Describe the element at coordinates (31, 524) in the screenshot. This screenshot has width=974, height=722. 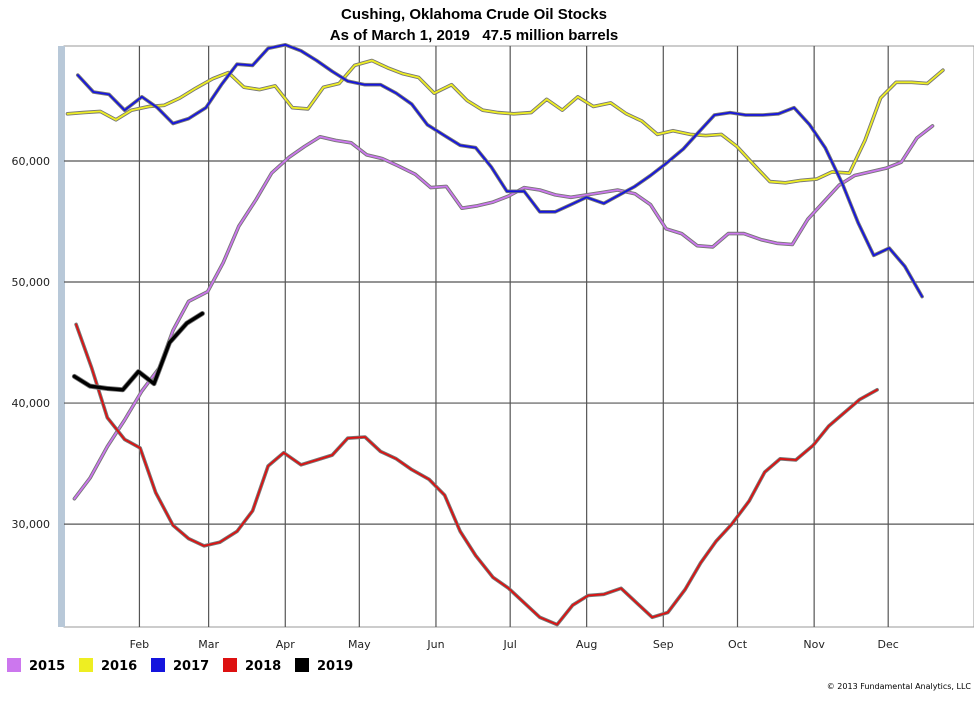
I see `y-tick-label: 30,000` at that location.